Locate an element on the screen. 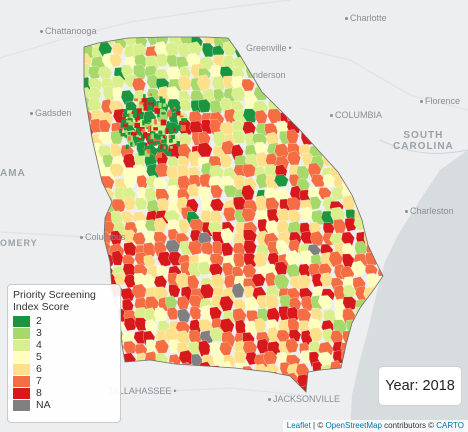 This screenshot has height=432, width=468. leaflet-link: Leaflet is located at coordinates (298, 425).